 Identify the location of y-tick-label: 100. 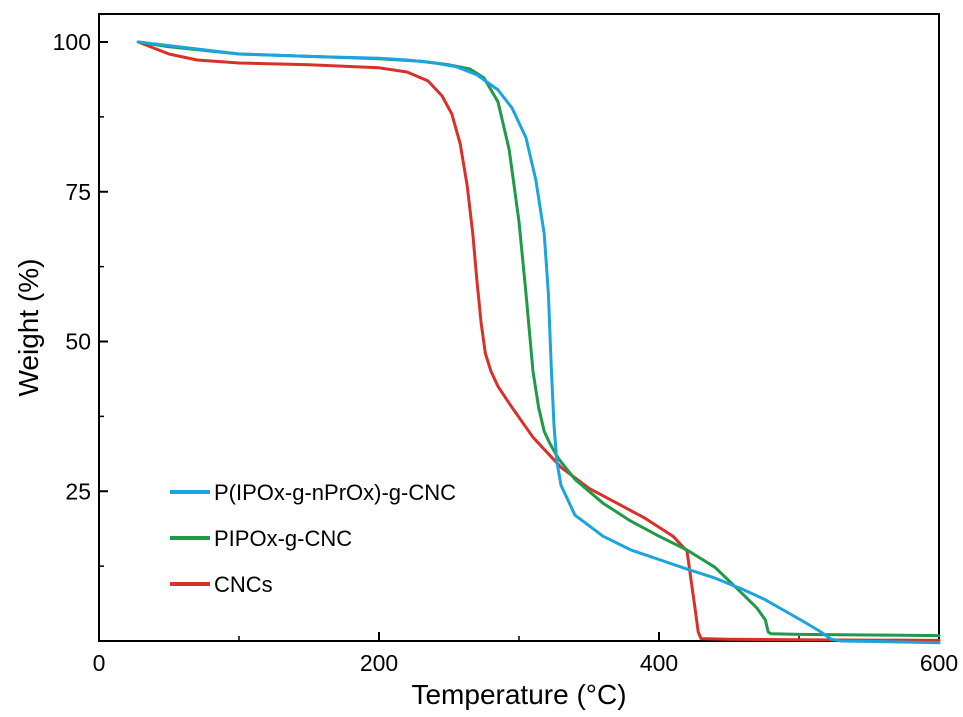
(72, 42).